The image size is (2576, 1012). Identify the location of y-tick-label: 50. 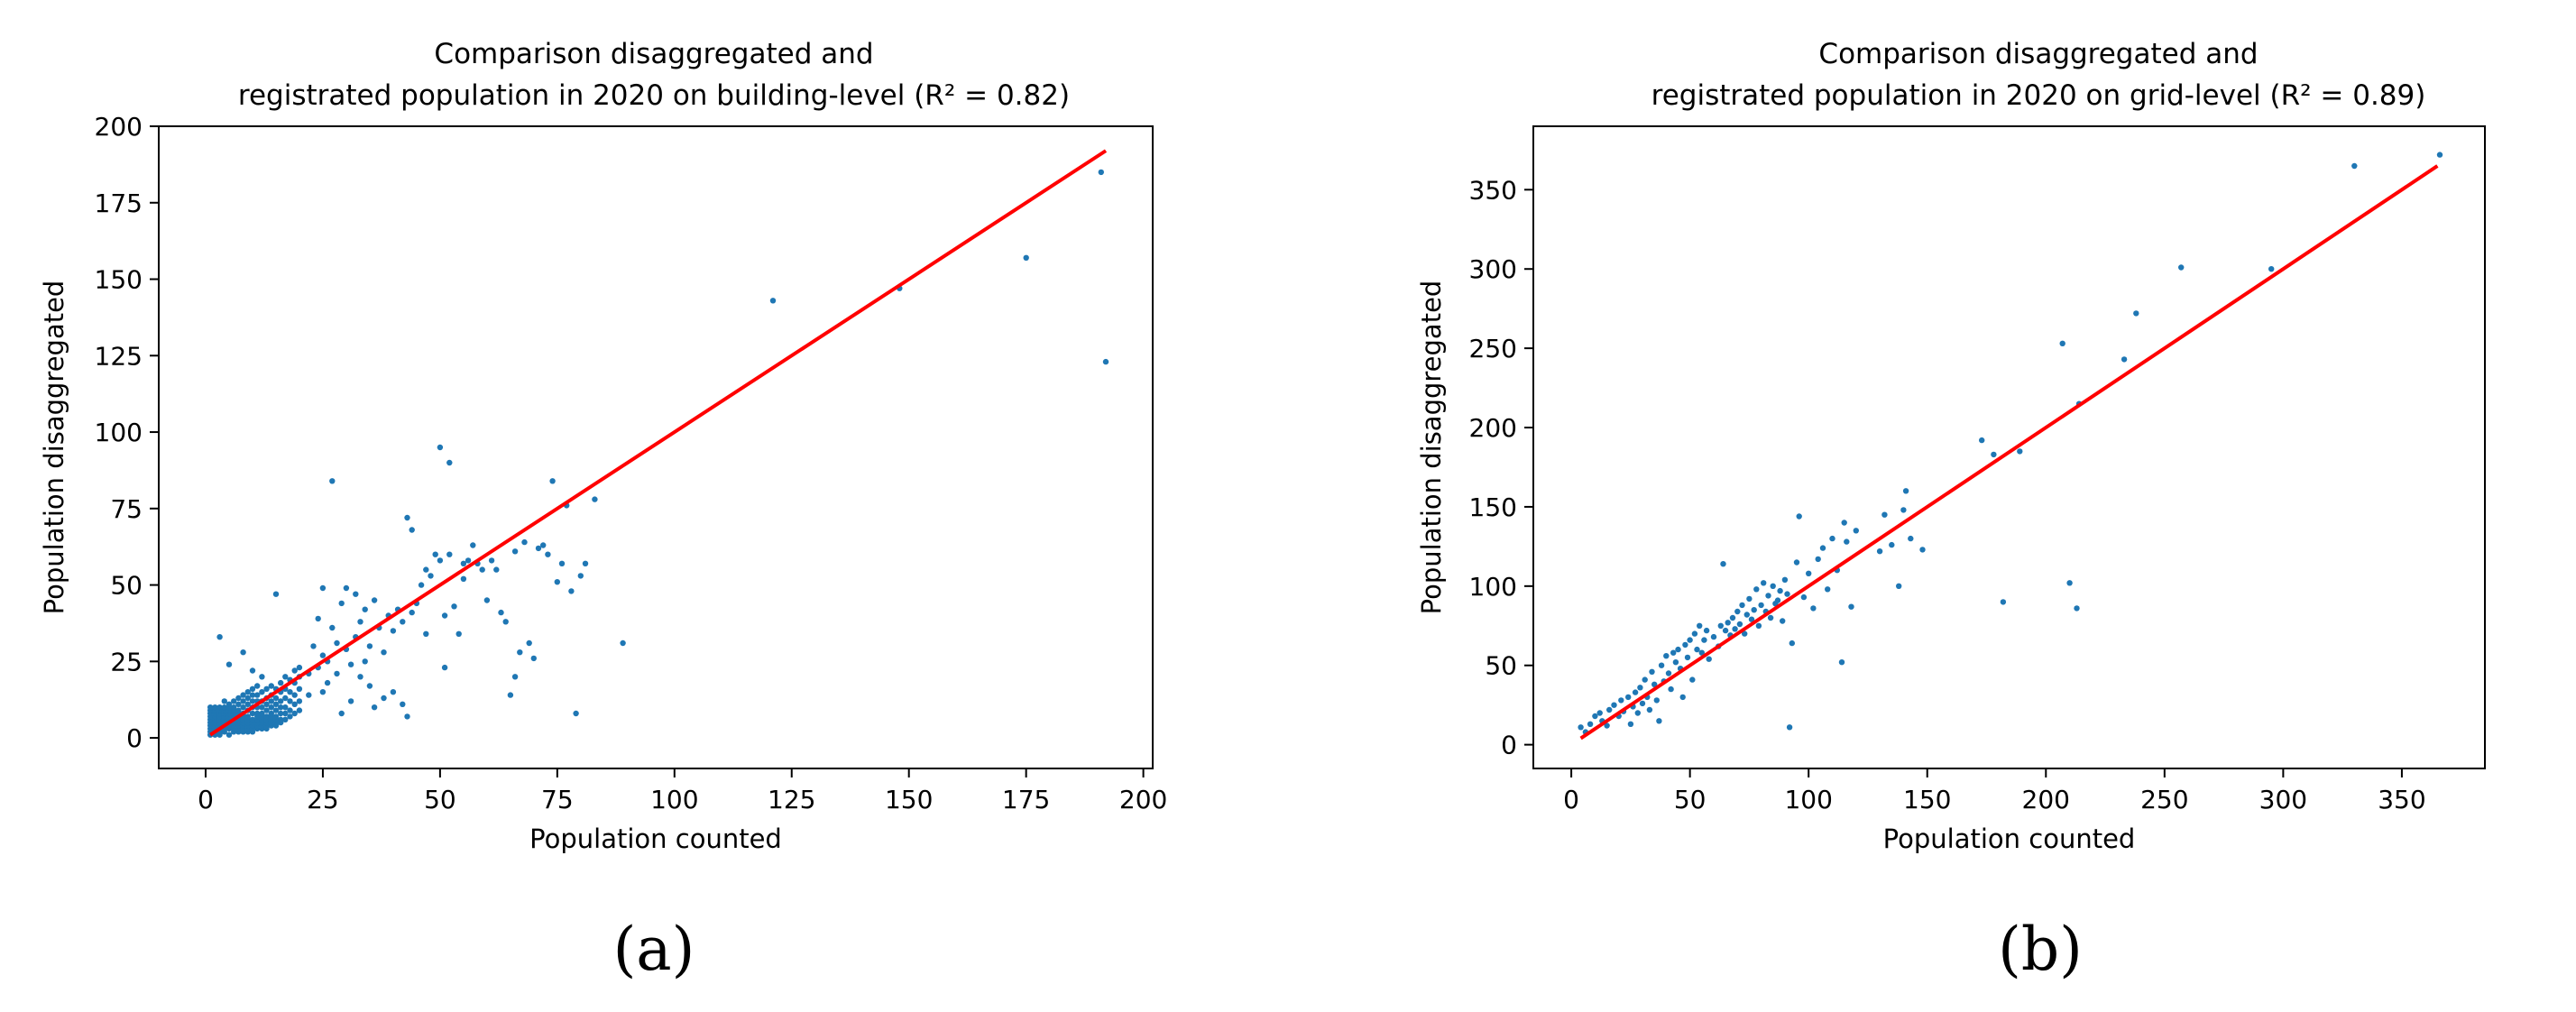
(126, 586).